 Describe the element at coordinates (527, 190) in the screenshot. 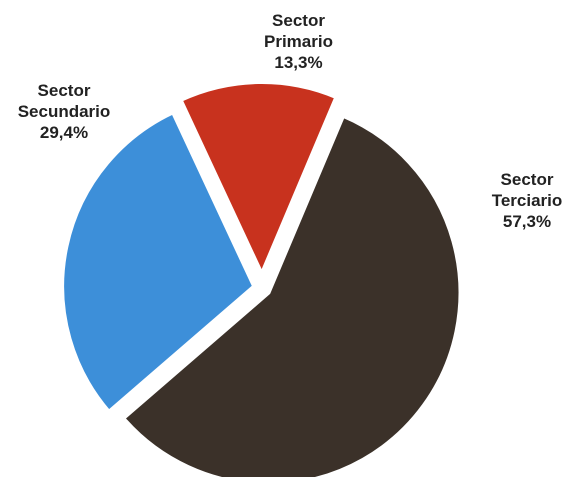

I see `category-label: Sector Terciario` at that location.